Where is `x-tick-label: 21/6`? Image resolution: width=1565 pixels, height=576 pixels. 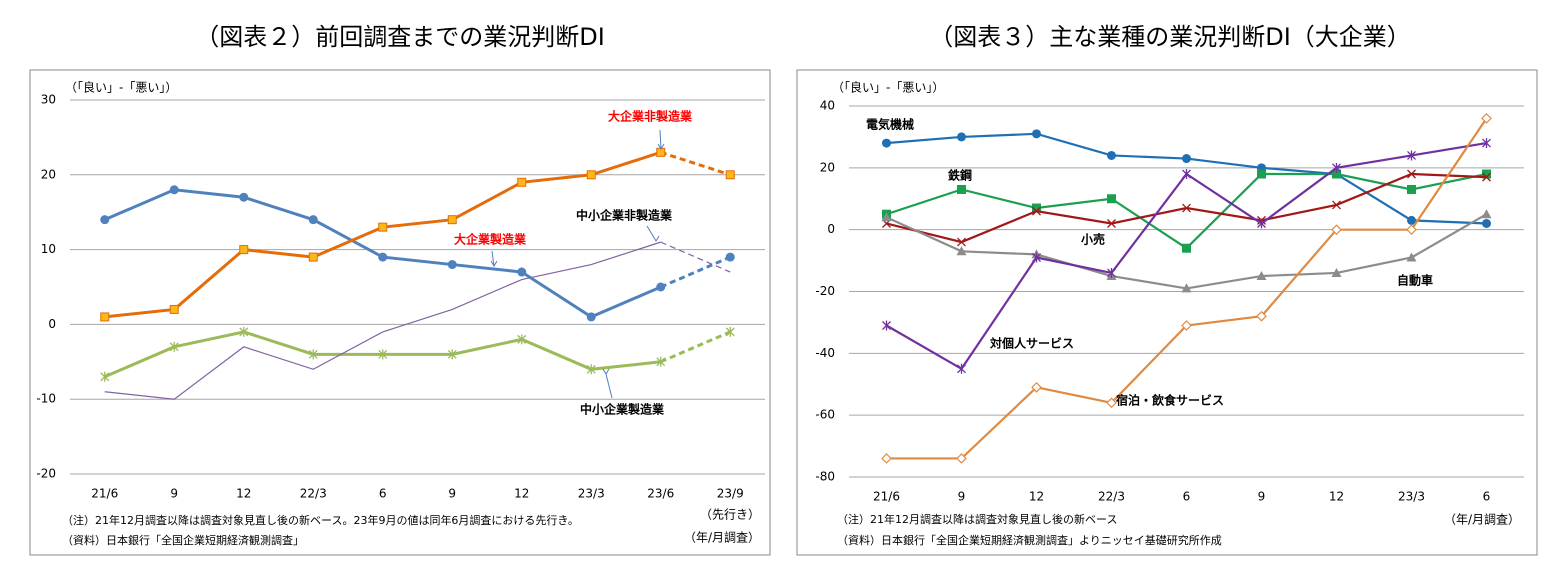 x-tick-label: 21/6 is located at coordinates (886, 497).